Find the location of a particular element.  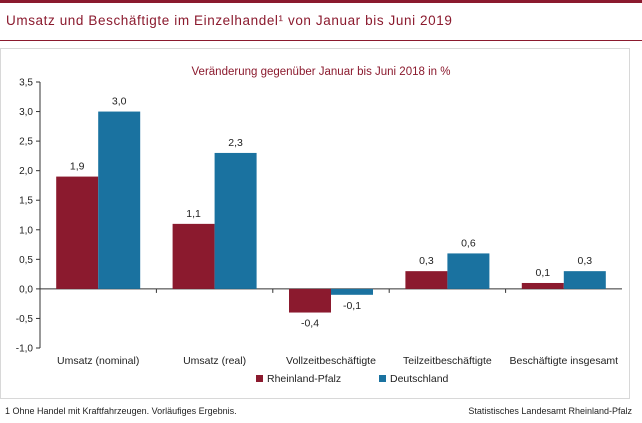

data-label: 0,6 is located at coordinates (468, 243).